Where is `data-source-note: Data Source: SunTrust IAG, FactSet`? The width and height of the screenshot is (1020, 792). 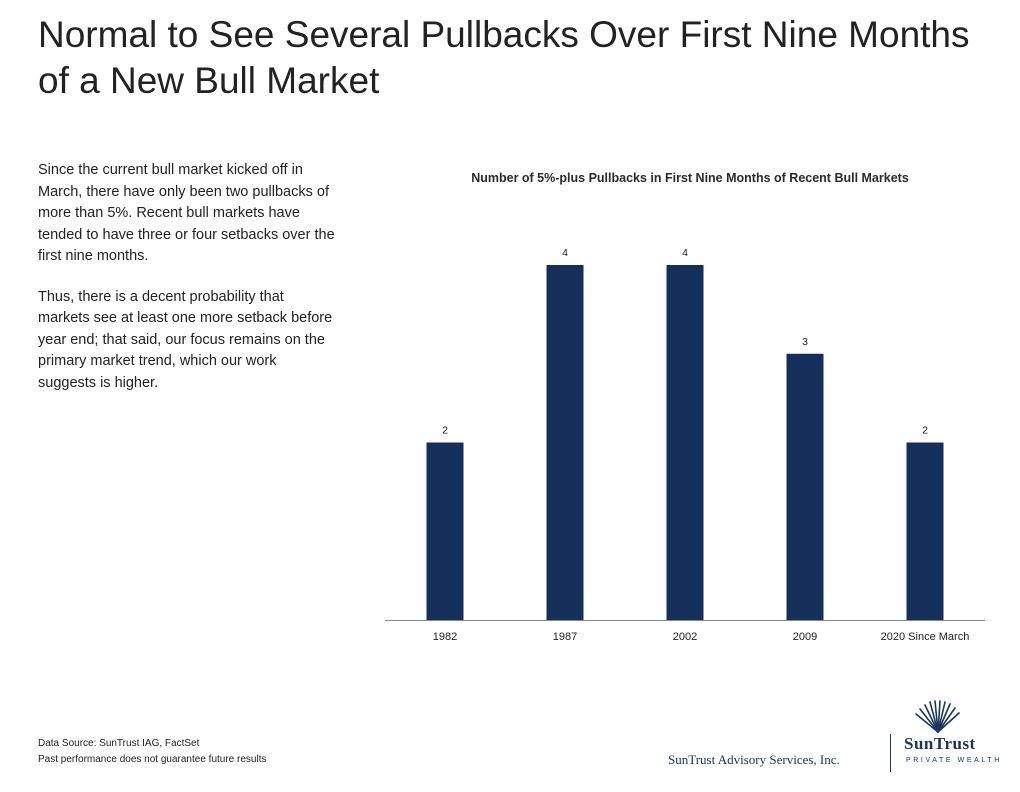
data-source-note: Data Source: SunTrust IAG, FactSet is located at coordinates (119, 743).